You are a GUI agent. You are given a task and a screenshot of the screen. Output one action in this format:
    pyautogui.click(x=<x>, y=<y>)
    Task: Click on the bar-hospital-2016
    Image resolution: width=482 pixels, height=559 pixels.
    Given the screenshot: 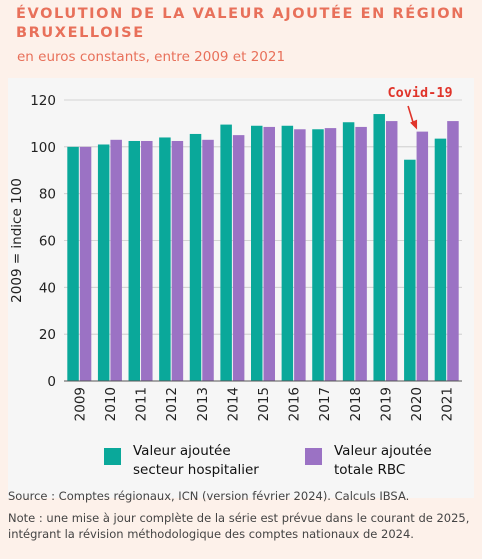 What is the action you would take?
    pyautogui.click(x=287, y=253)
    